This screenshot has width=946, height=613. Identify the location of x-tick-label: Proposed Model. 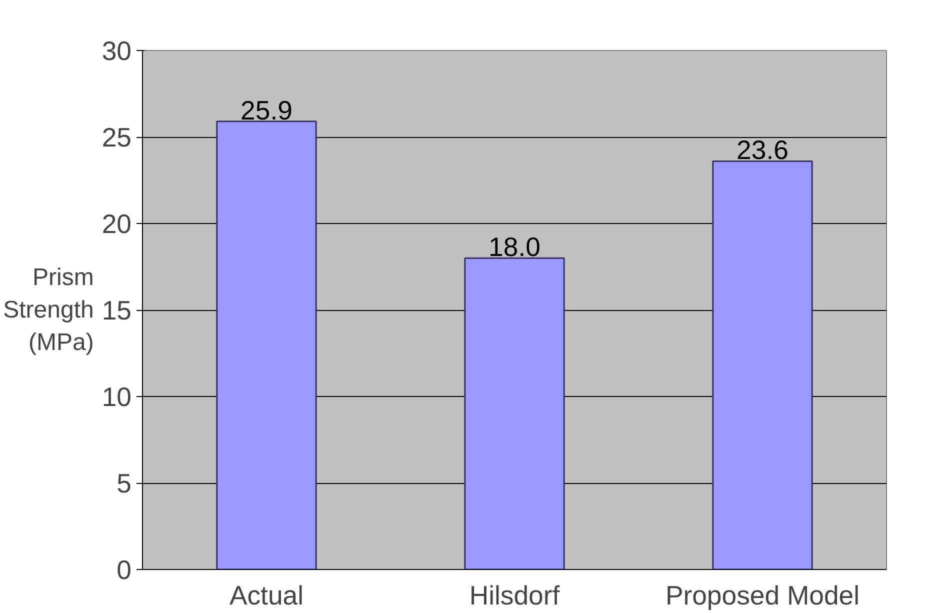
(762, 595).